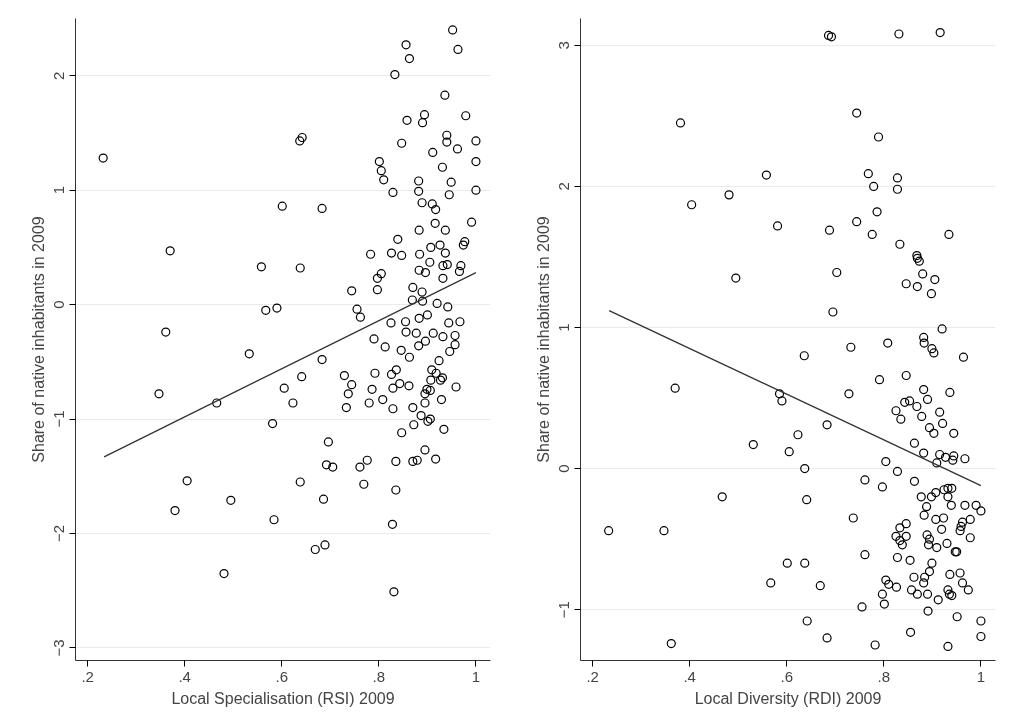  I want to click on y-tick-label: −3, so click(59, 648).